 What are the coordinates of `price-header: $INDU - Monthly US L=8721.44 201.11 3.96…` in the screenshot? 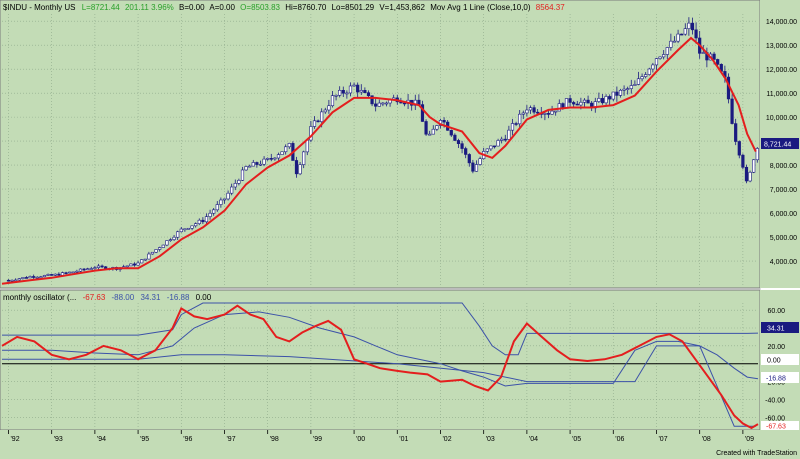 It's located at (284, 7).